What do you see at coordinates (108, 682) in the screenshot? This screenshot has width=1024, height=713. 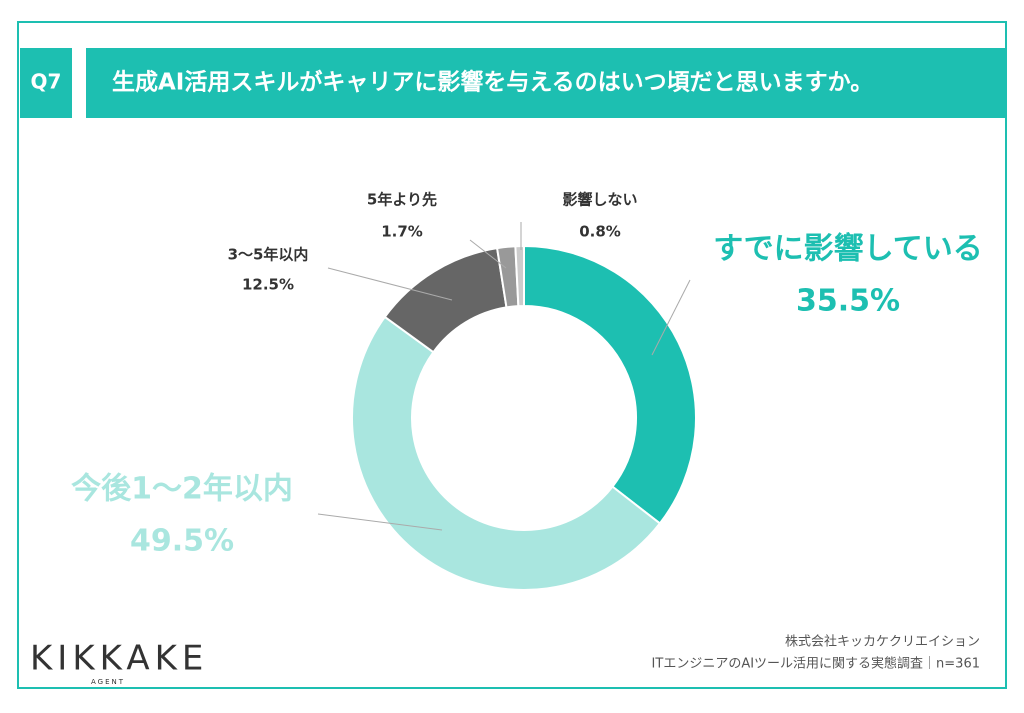 I see `logo-sub: AGENT` at bounding box center [108, 682].